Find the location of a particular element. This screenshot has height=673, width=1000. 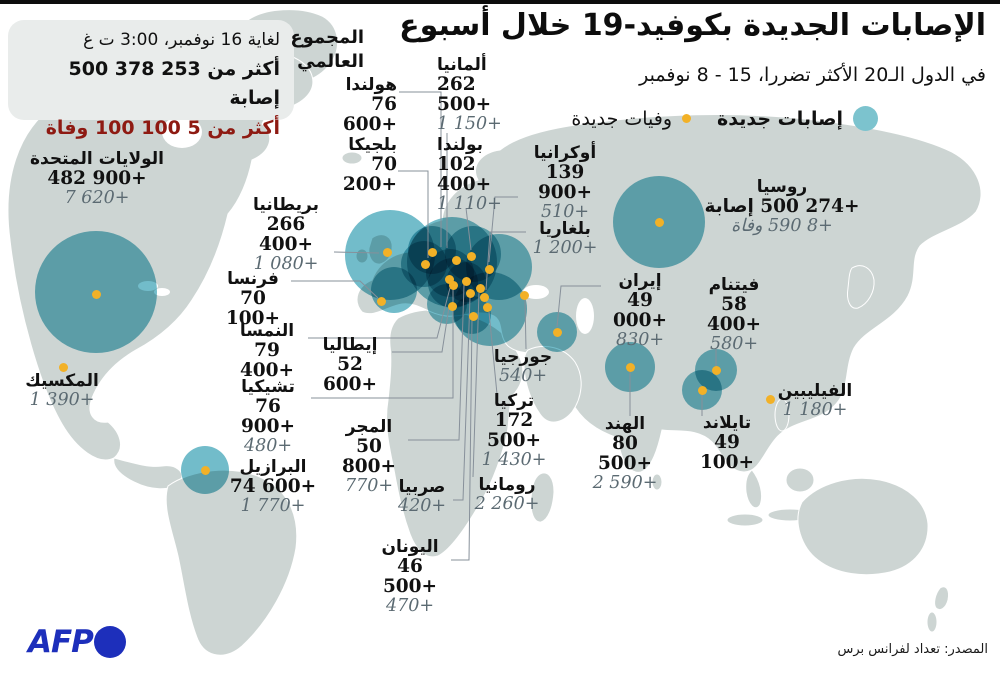

global-totals-heading: المجموع العالمي is located at coordinates (327, 50).